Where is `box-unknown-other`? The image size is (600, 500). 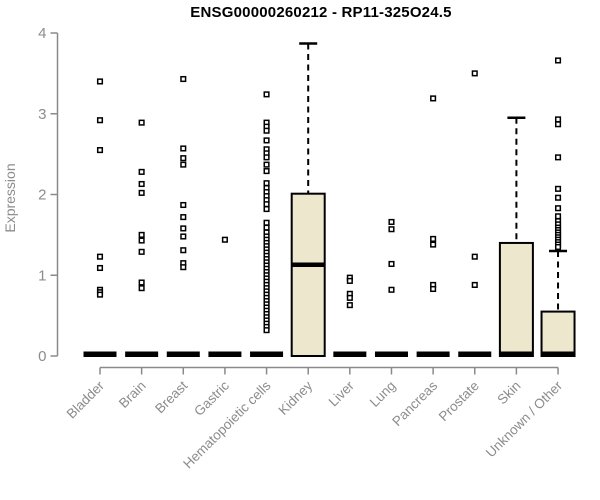 box-unknown-other is located at coordinates (558, 333).